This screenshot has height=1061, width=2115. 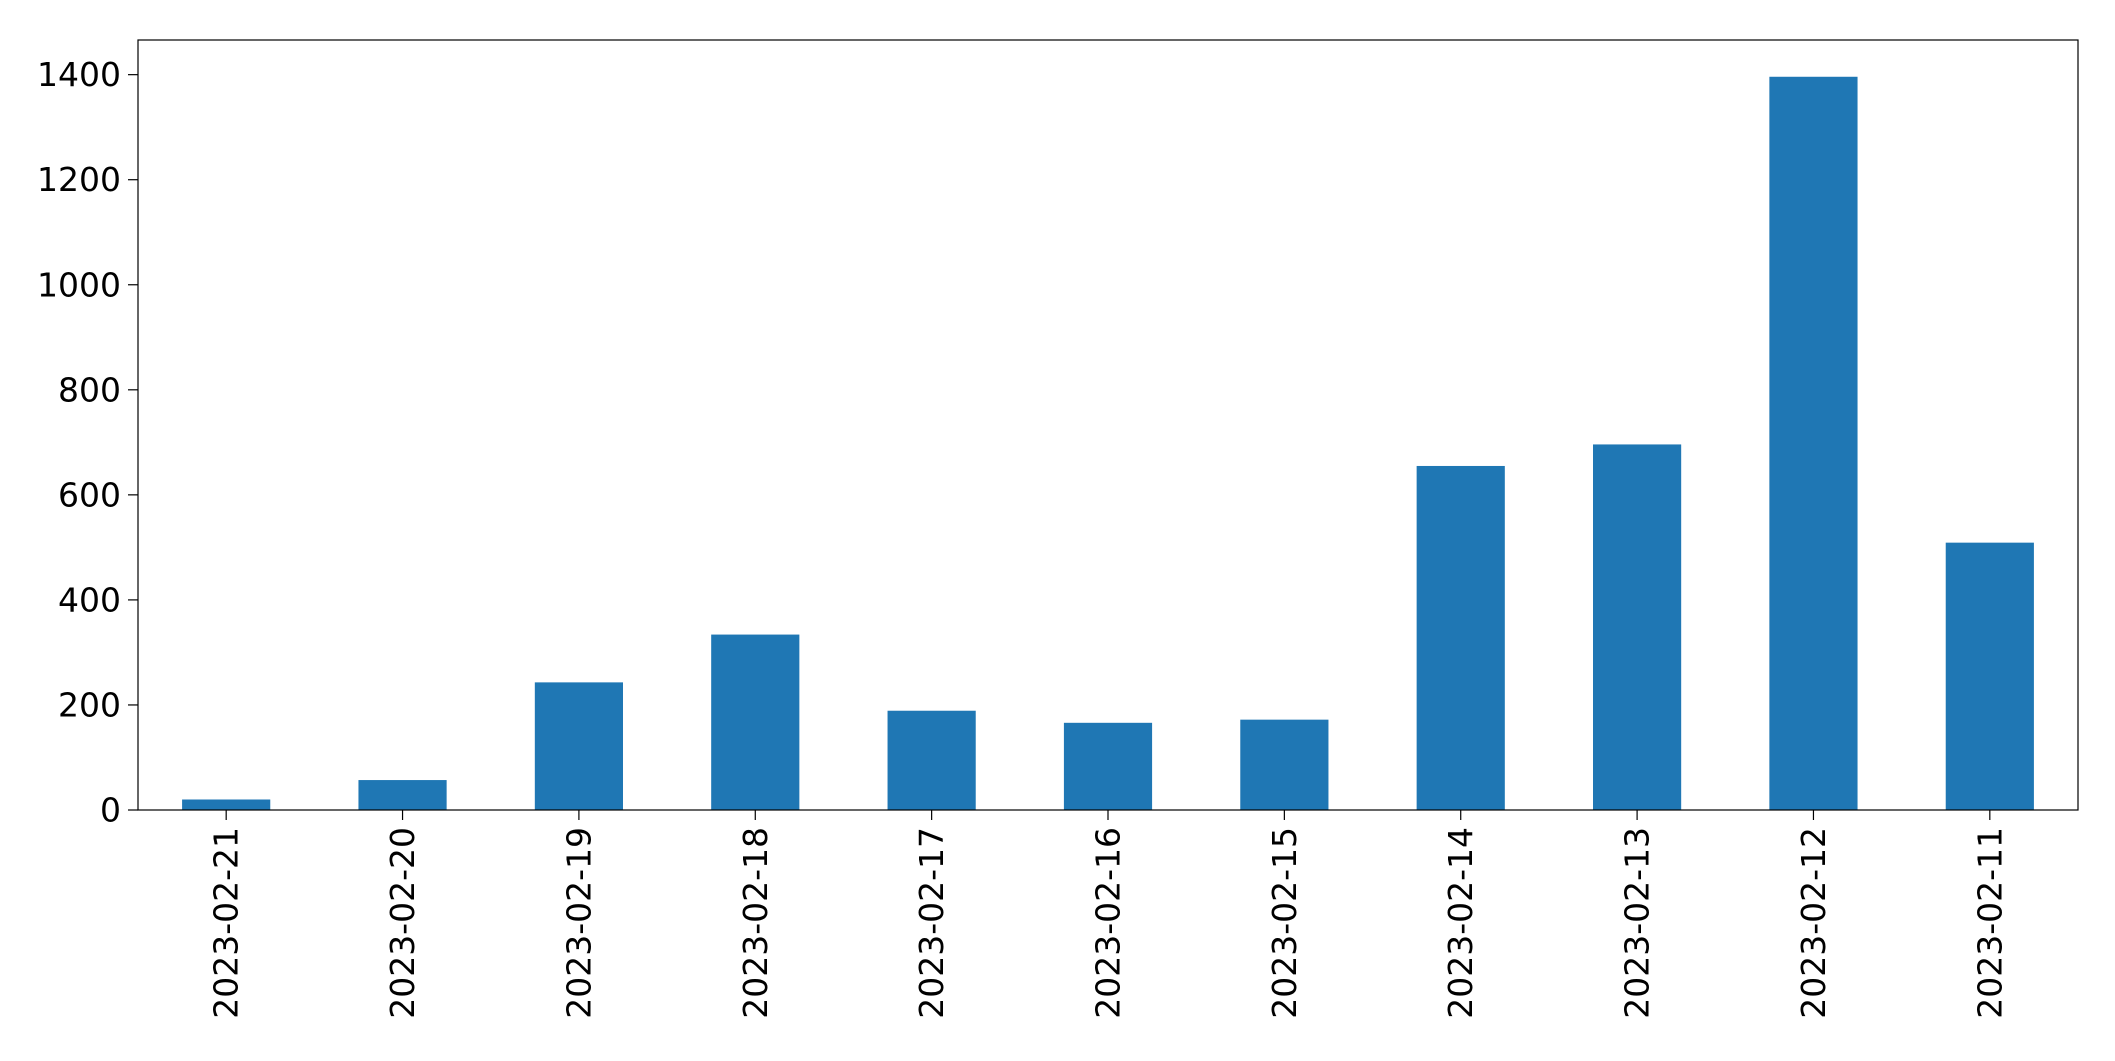 What do you see at coordinates (79, 74) in the screenshot?
I see `y-tick-label: 1400` at bounding box center [79, 74].